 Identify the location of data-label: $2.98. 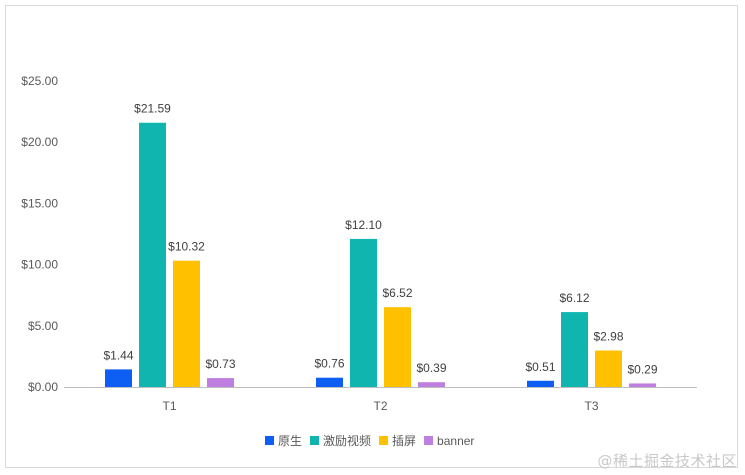
(608, 337).